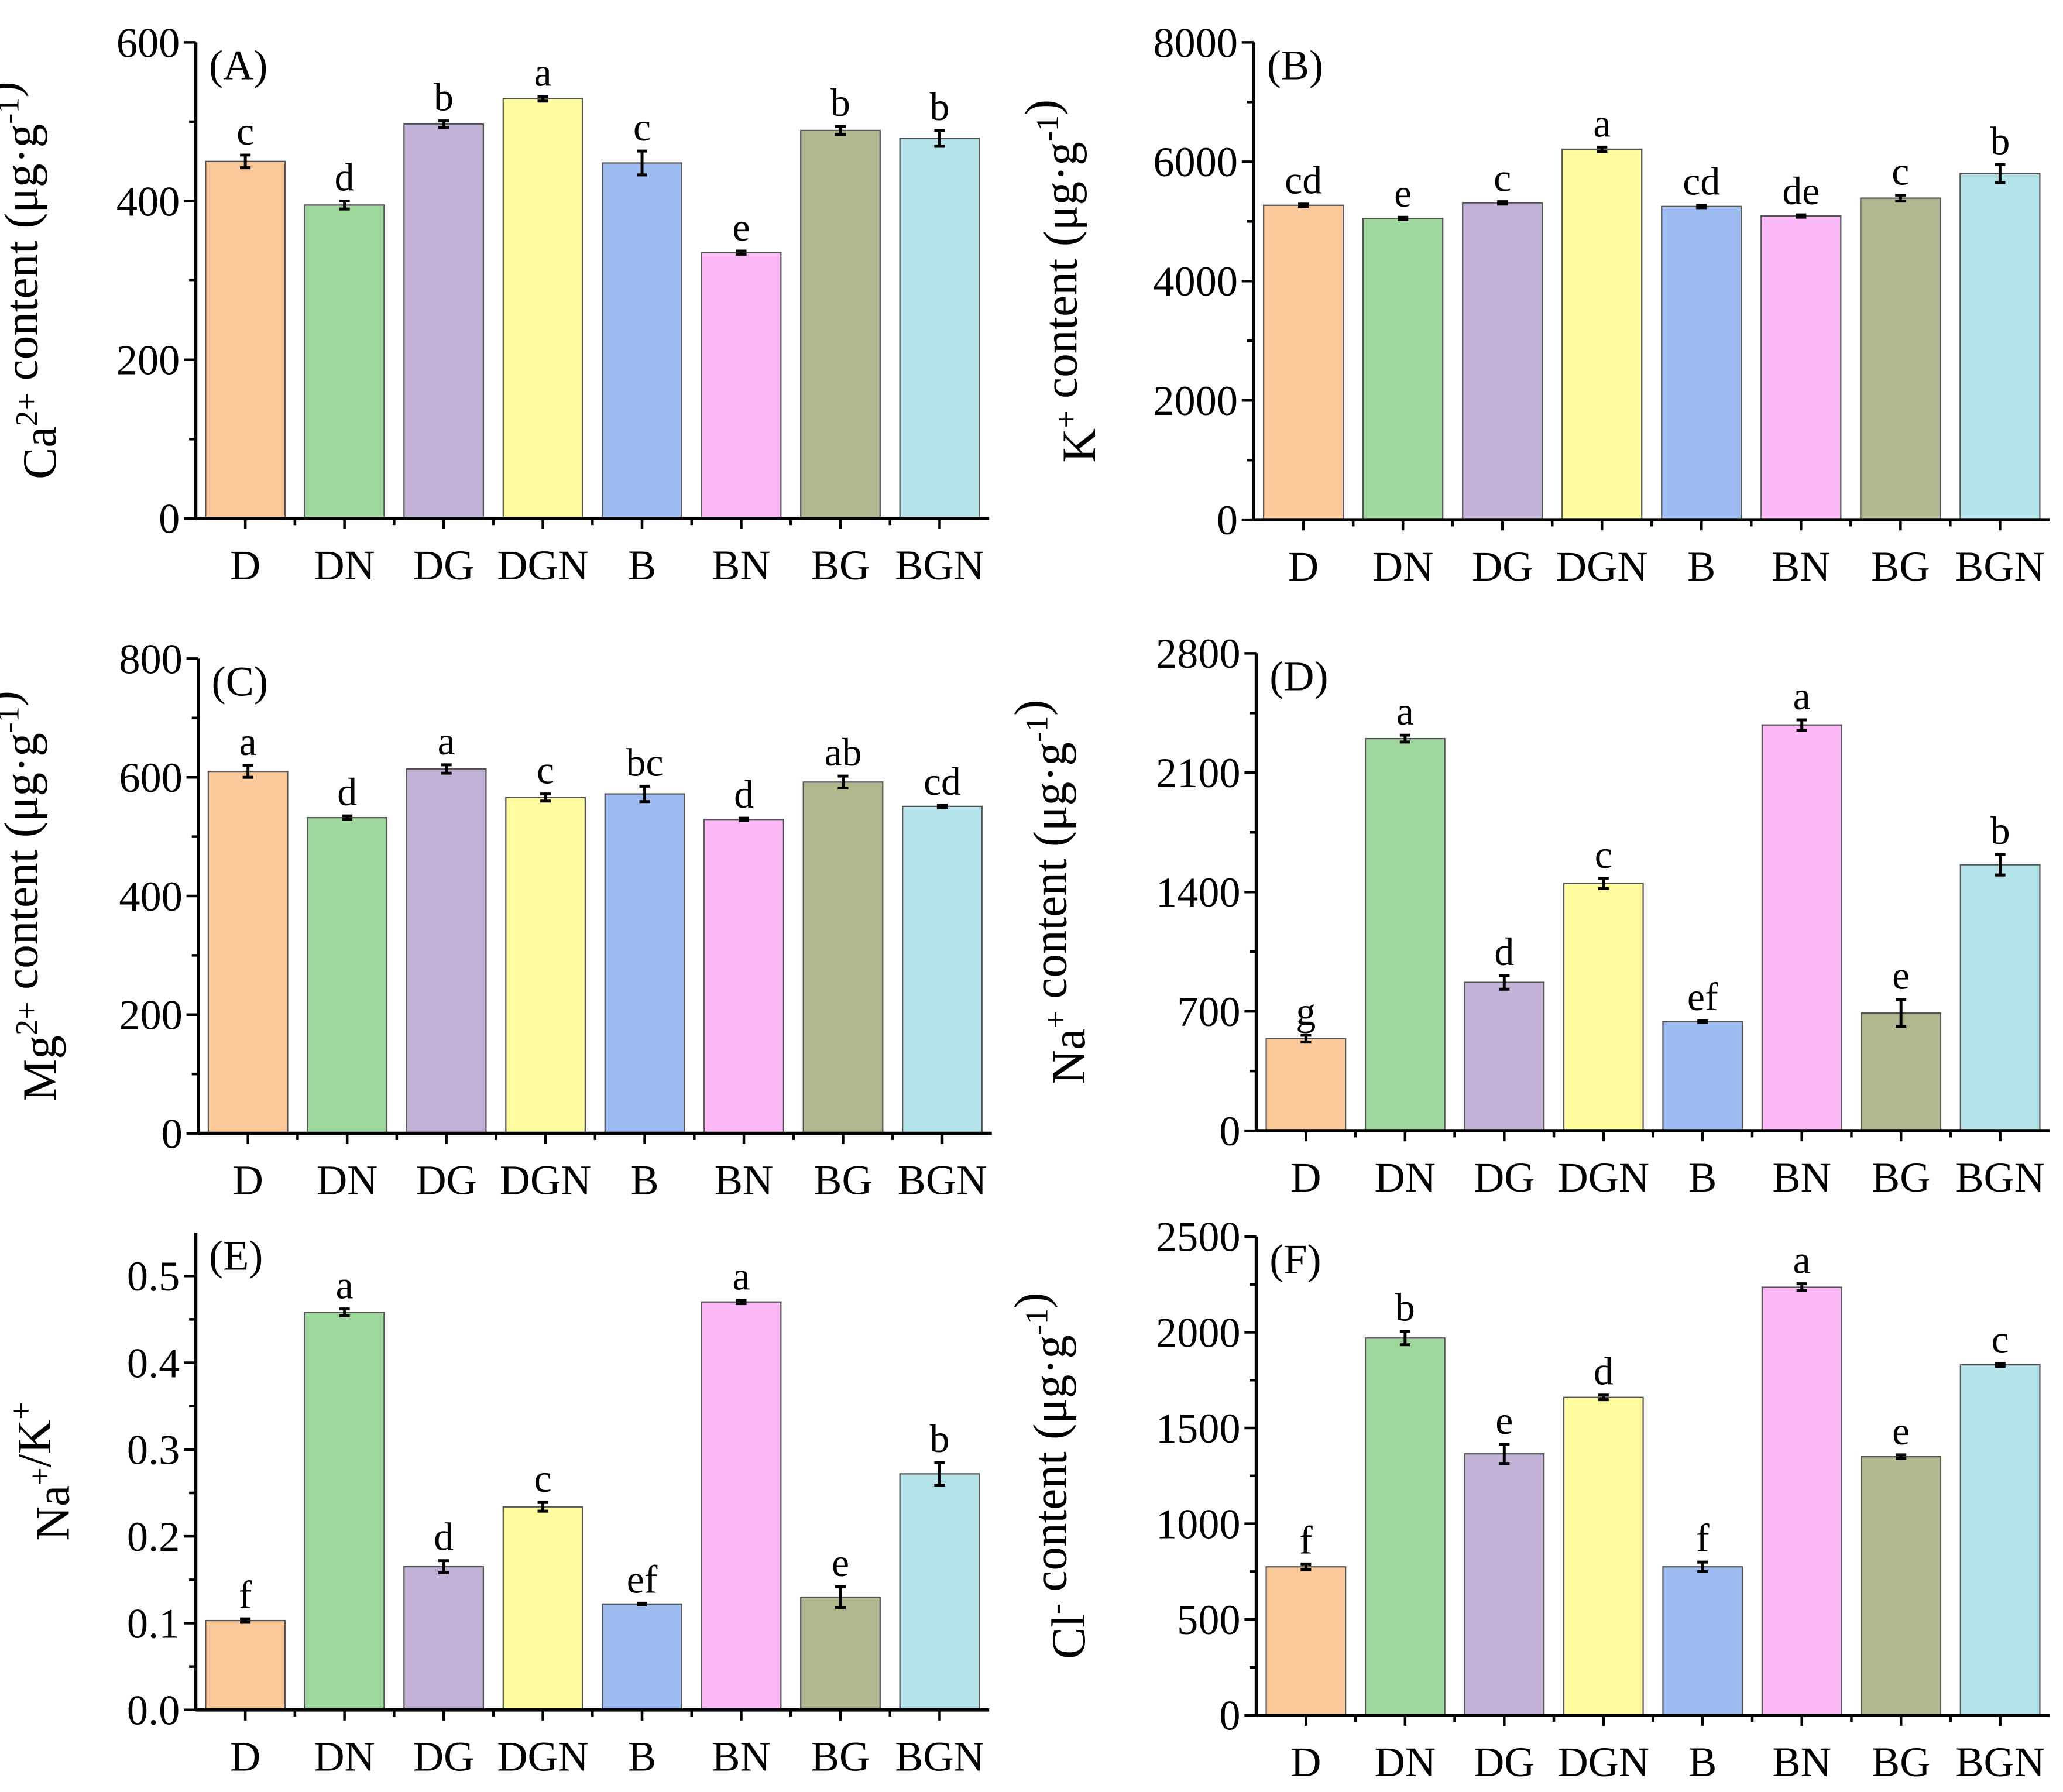  I want to click on significance-letter: g, so click(1306, 1012).